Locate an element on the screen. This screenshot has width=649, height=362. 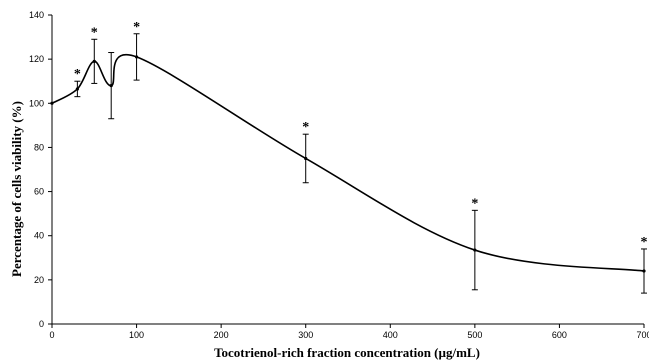
x-axis-ticks: 0 100 200 300 400 500 600 700 is located at coordinates (349, 332).